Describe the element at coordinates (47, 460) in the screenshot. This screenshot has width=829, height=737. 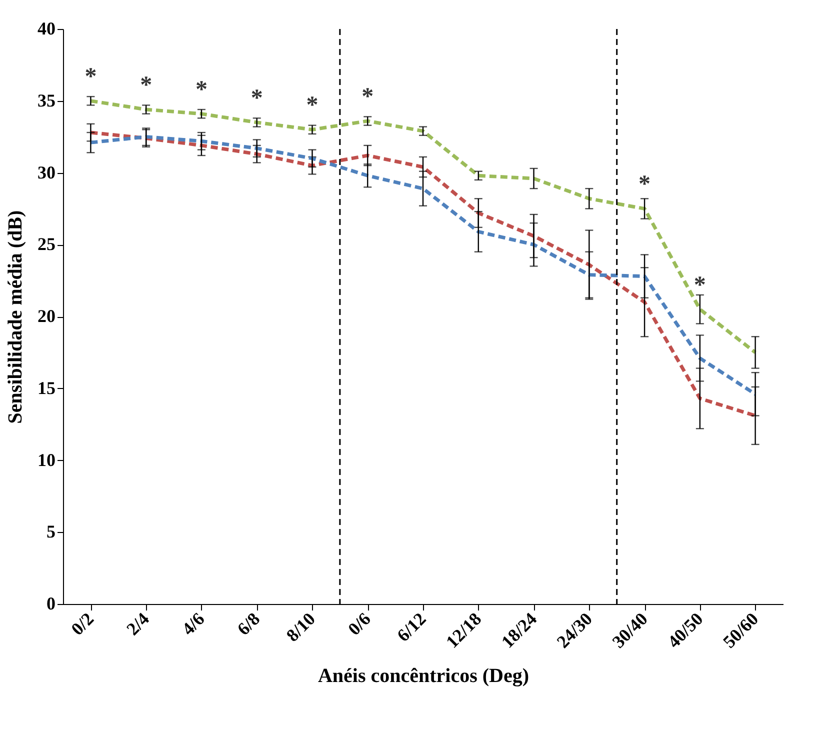
I see `y-tick-label: 10` at that location.